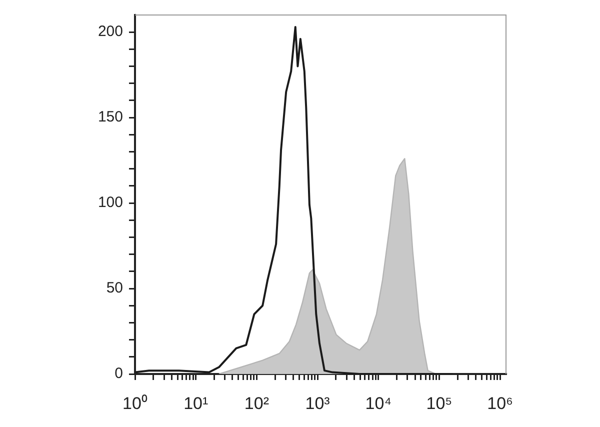  What do you see at coordinates (114, 288) in the screenshot?
I see `y-tick-label: 50` at bounding box center [114, 288].